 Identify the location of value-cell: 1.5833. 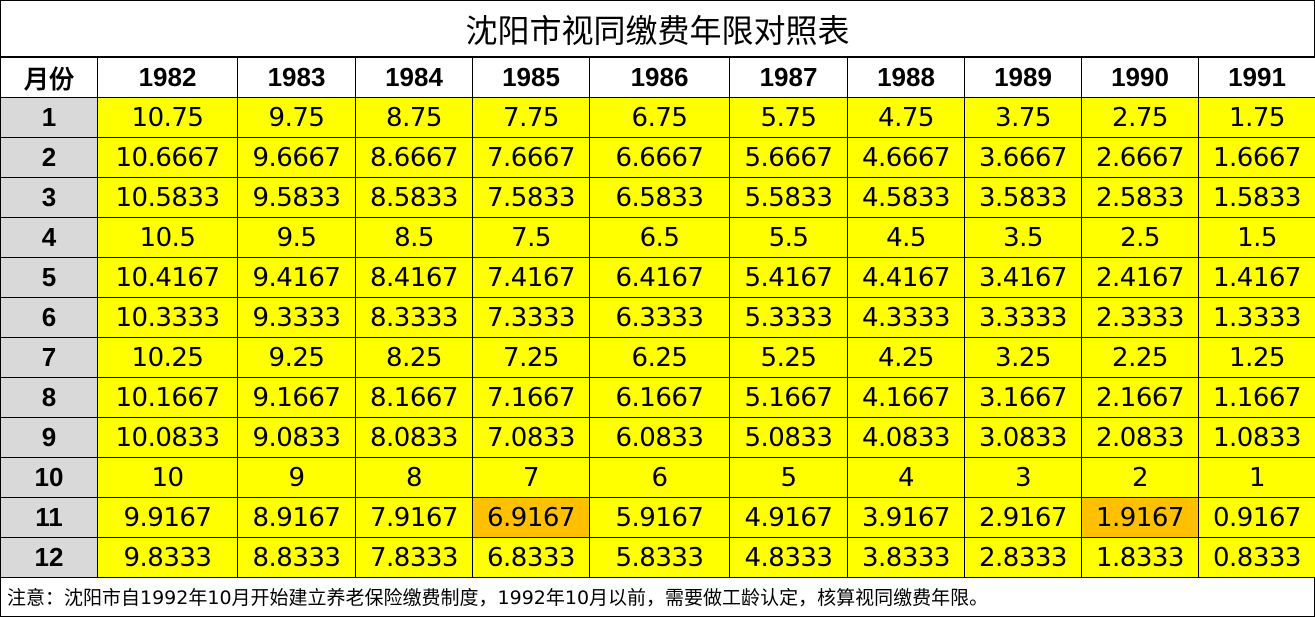
(1256, 197).